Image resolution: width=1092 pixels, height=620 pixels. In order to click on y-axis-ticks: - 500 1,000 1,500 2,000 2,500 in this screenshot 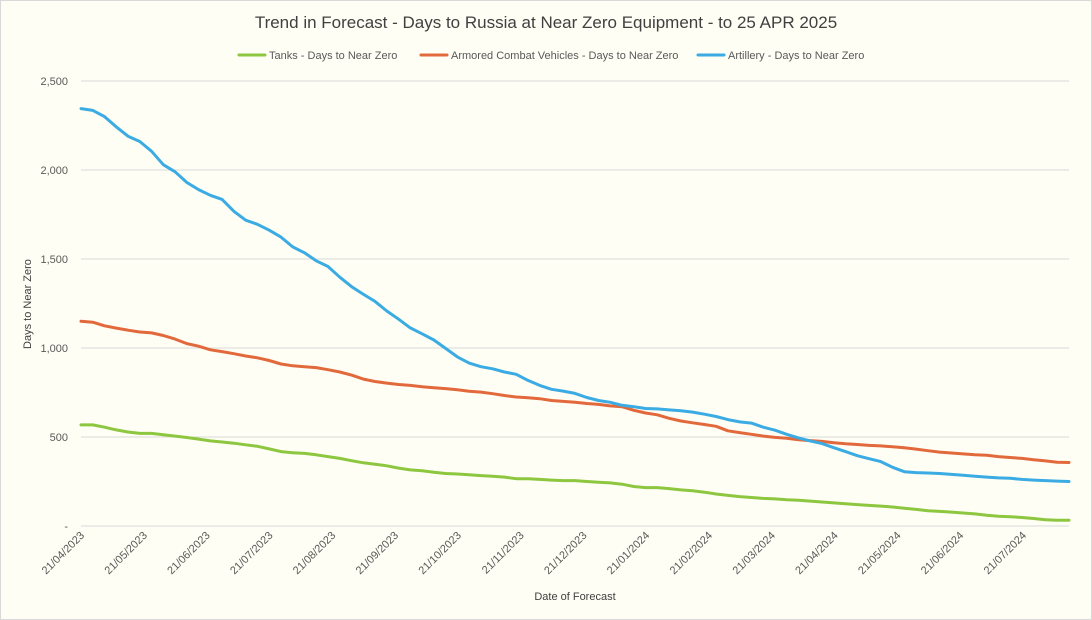, I will do `click(54, 304)`.